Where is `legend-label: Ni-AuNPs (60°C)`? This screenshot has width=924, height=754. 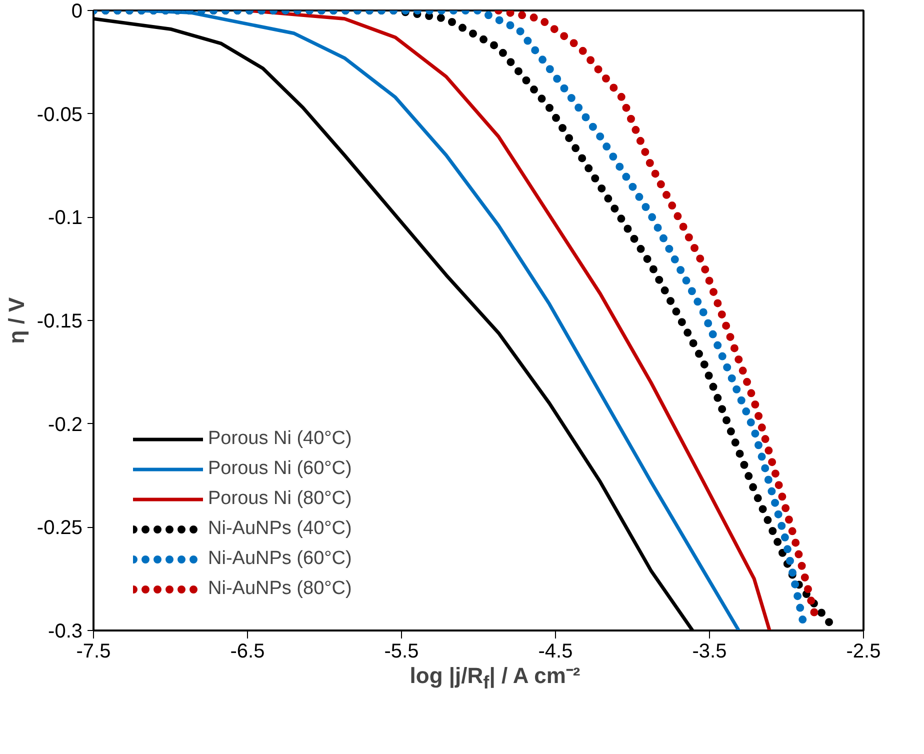
legend-label: Ni-AuNPs (60°C) is located at coordinates (280, 559).